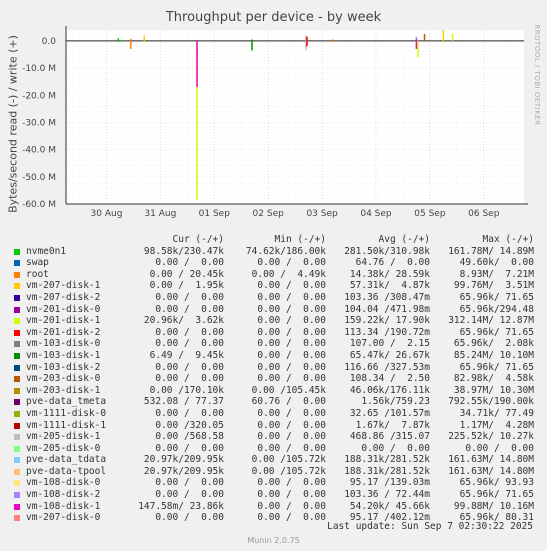 The width and height of the screenshot is (547, 551). What do you see at coordinates (66, 413) in the screenshot?
I see `legend-name: vm-1111-disk-0` at bounding box center [66, 413].